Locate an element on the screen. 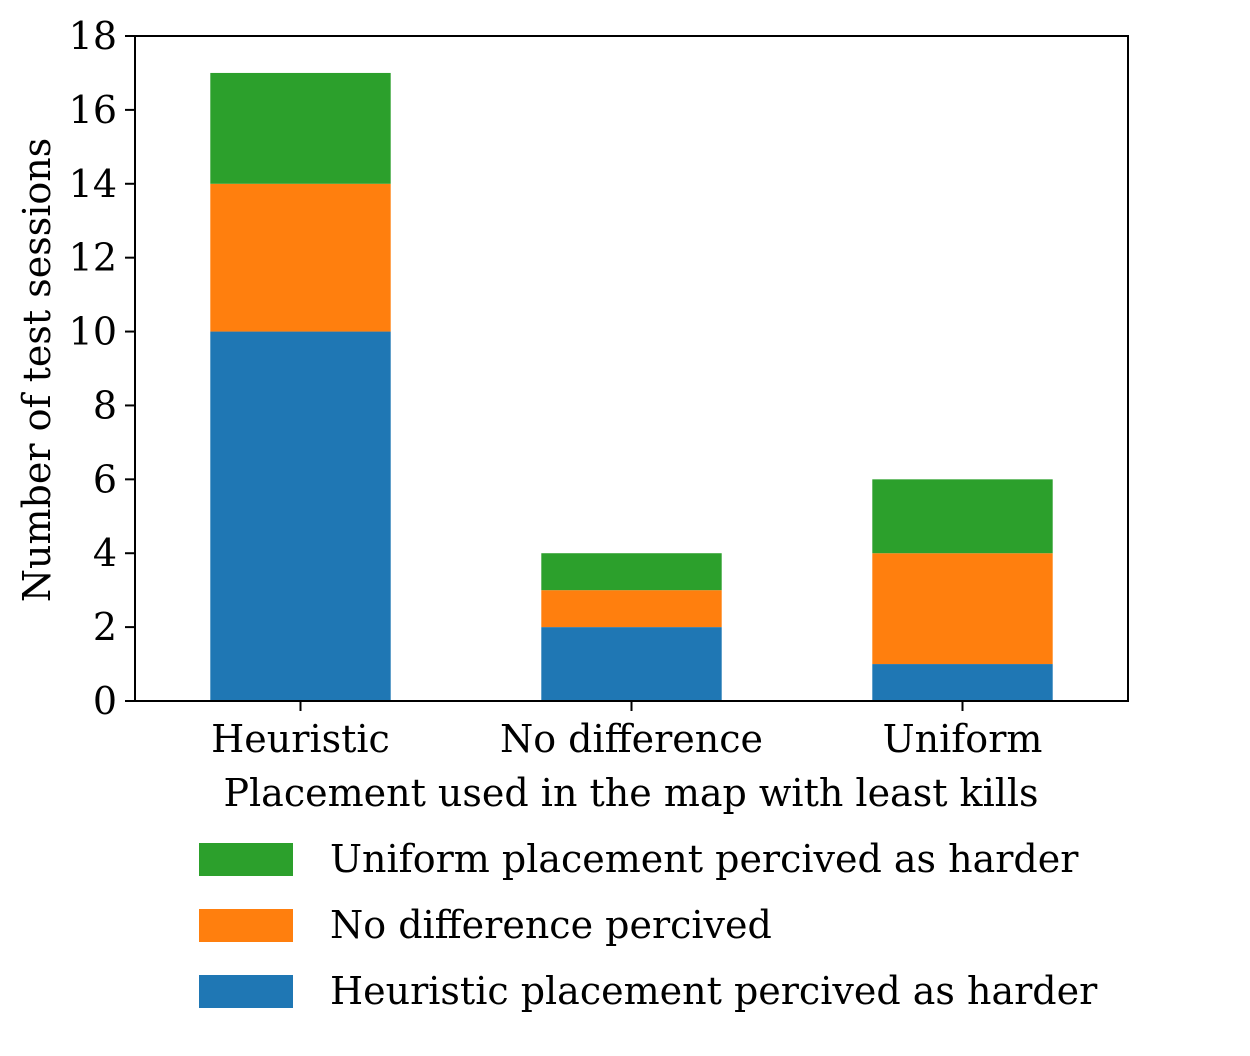 The image size is (1250, 1056). y-tick-label: 2 is located at coordinates (105, 627).